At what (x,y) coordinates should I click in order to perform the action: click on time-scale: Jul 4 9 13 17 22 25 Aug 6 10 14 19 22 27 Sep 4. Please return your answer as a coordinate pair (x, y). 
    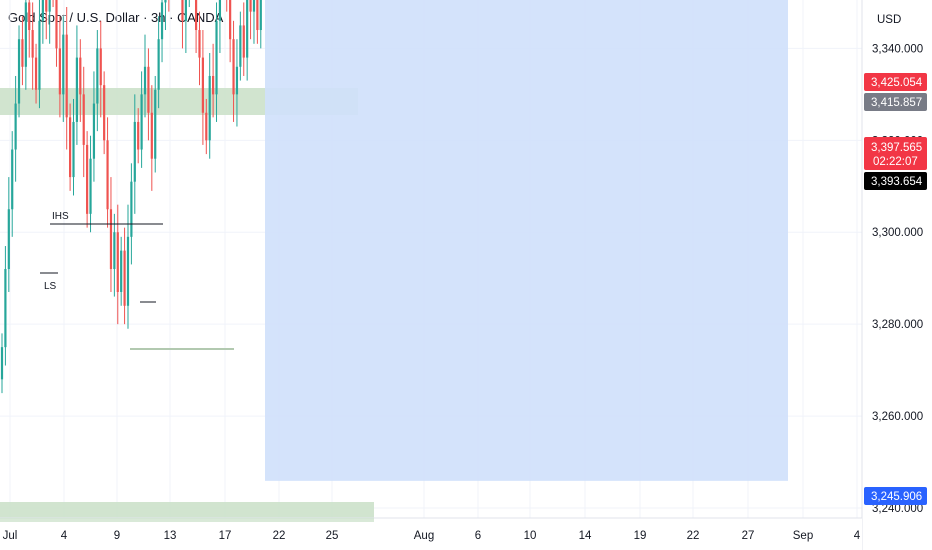
    Looking at the image, I should click on (431, 533).